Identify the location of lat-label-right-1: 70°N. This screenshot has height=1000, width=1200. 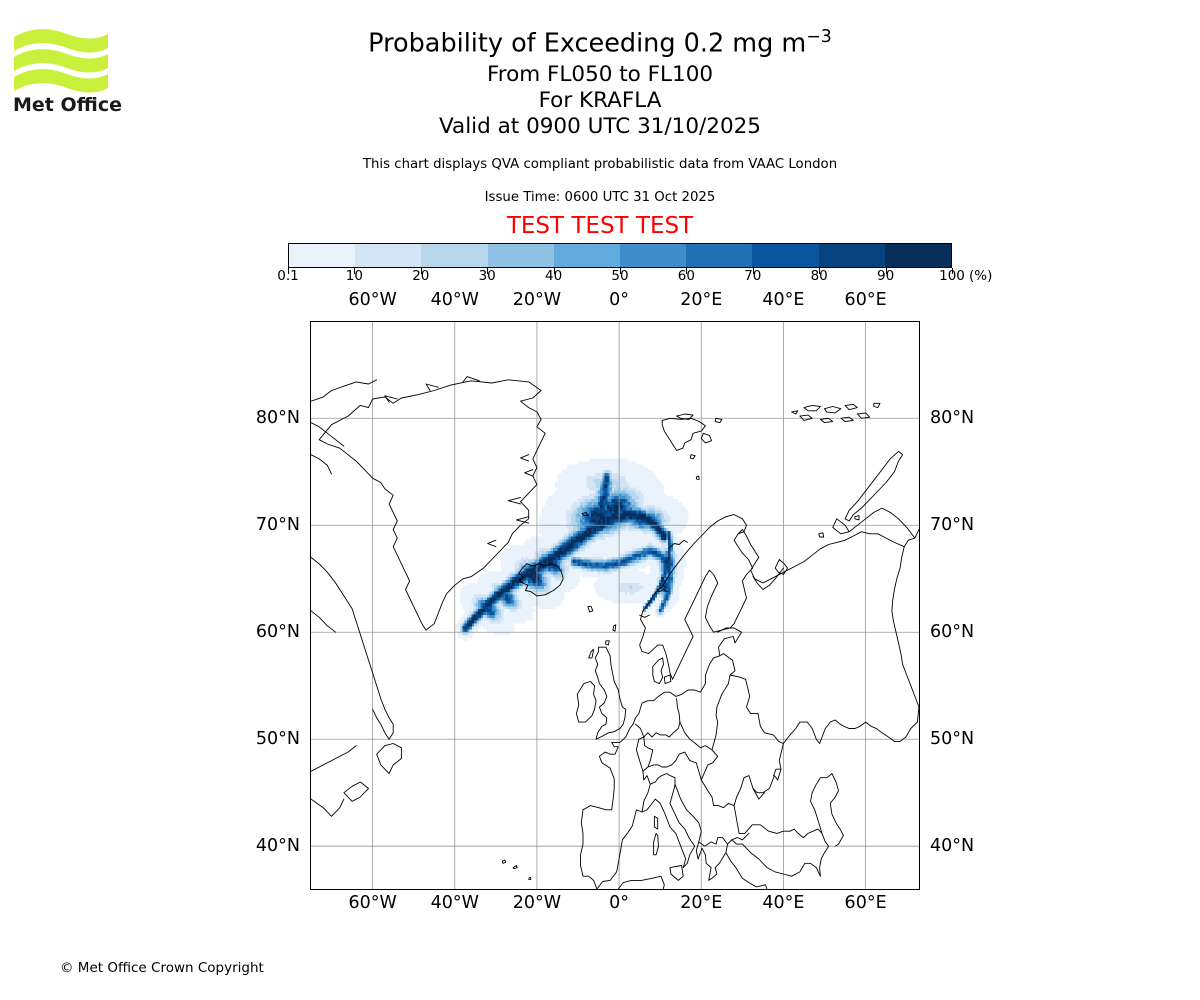
(952, 525).